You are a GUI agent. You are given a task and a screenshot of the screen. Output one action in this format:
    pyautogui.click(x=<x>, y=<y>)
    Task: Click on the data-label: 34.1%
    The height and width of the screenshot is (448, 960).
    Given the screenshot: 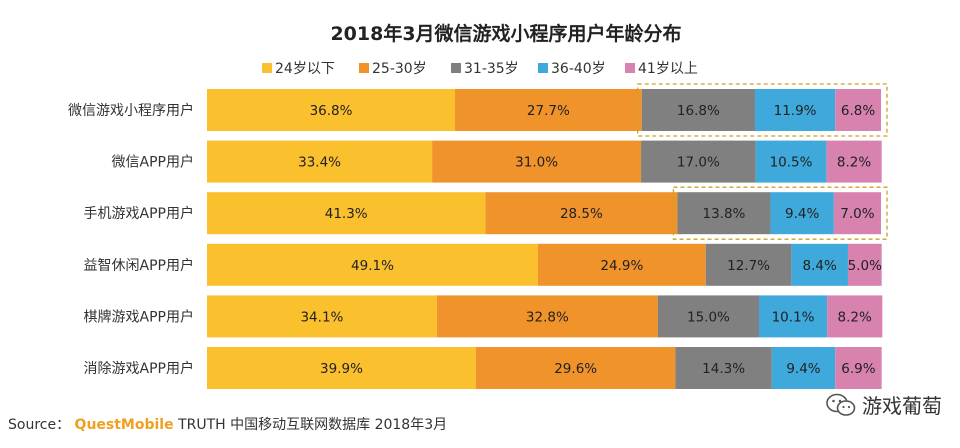 What is the action you would take?
    pyautogui.click(x=321, y=317)
    